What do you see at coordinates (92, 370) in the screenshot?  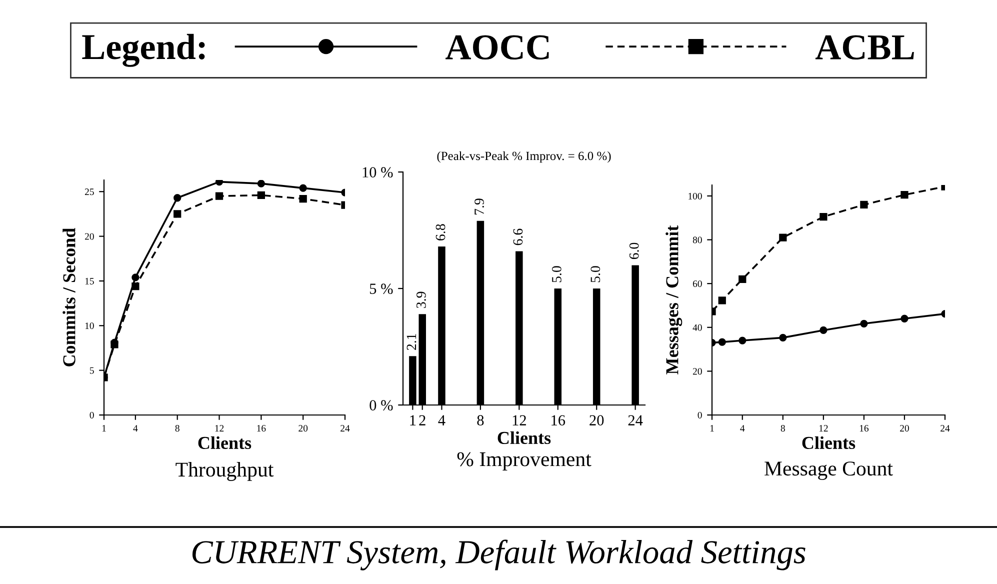 I see `y-tick-label: 5` at bounding box center [92, 370].